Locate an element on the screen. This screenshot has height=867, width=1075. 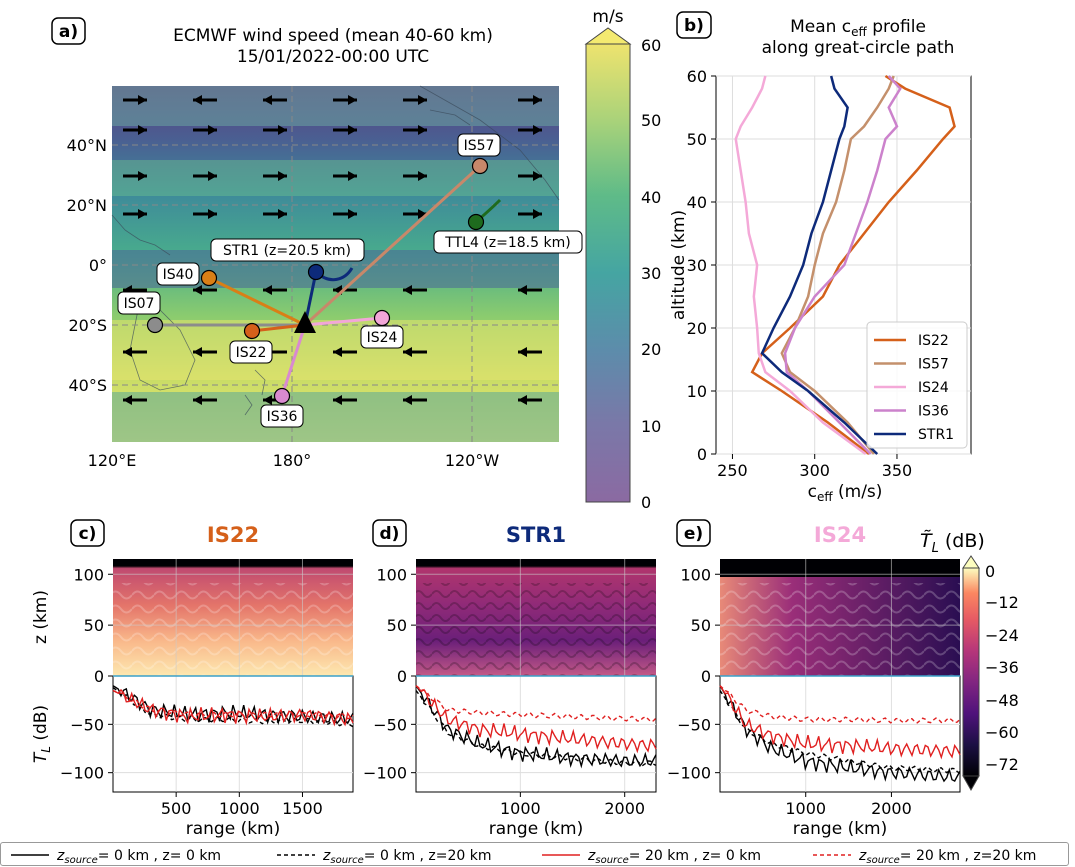
path-is36 is located at coordinates (293, 360).